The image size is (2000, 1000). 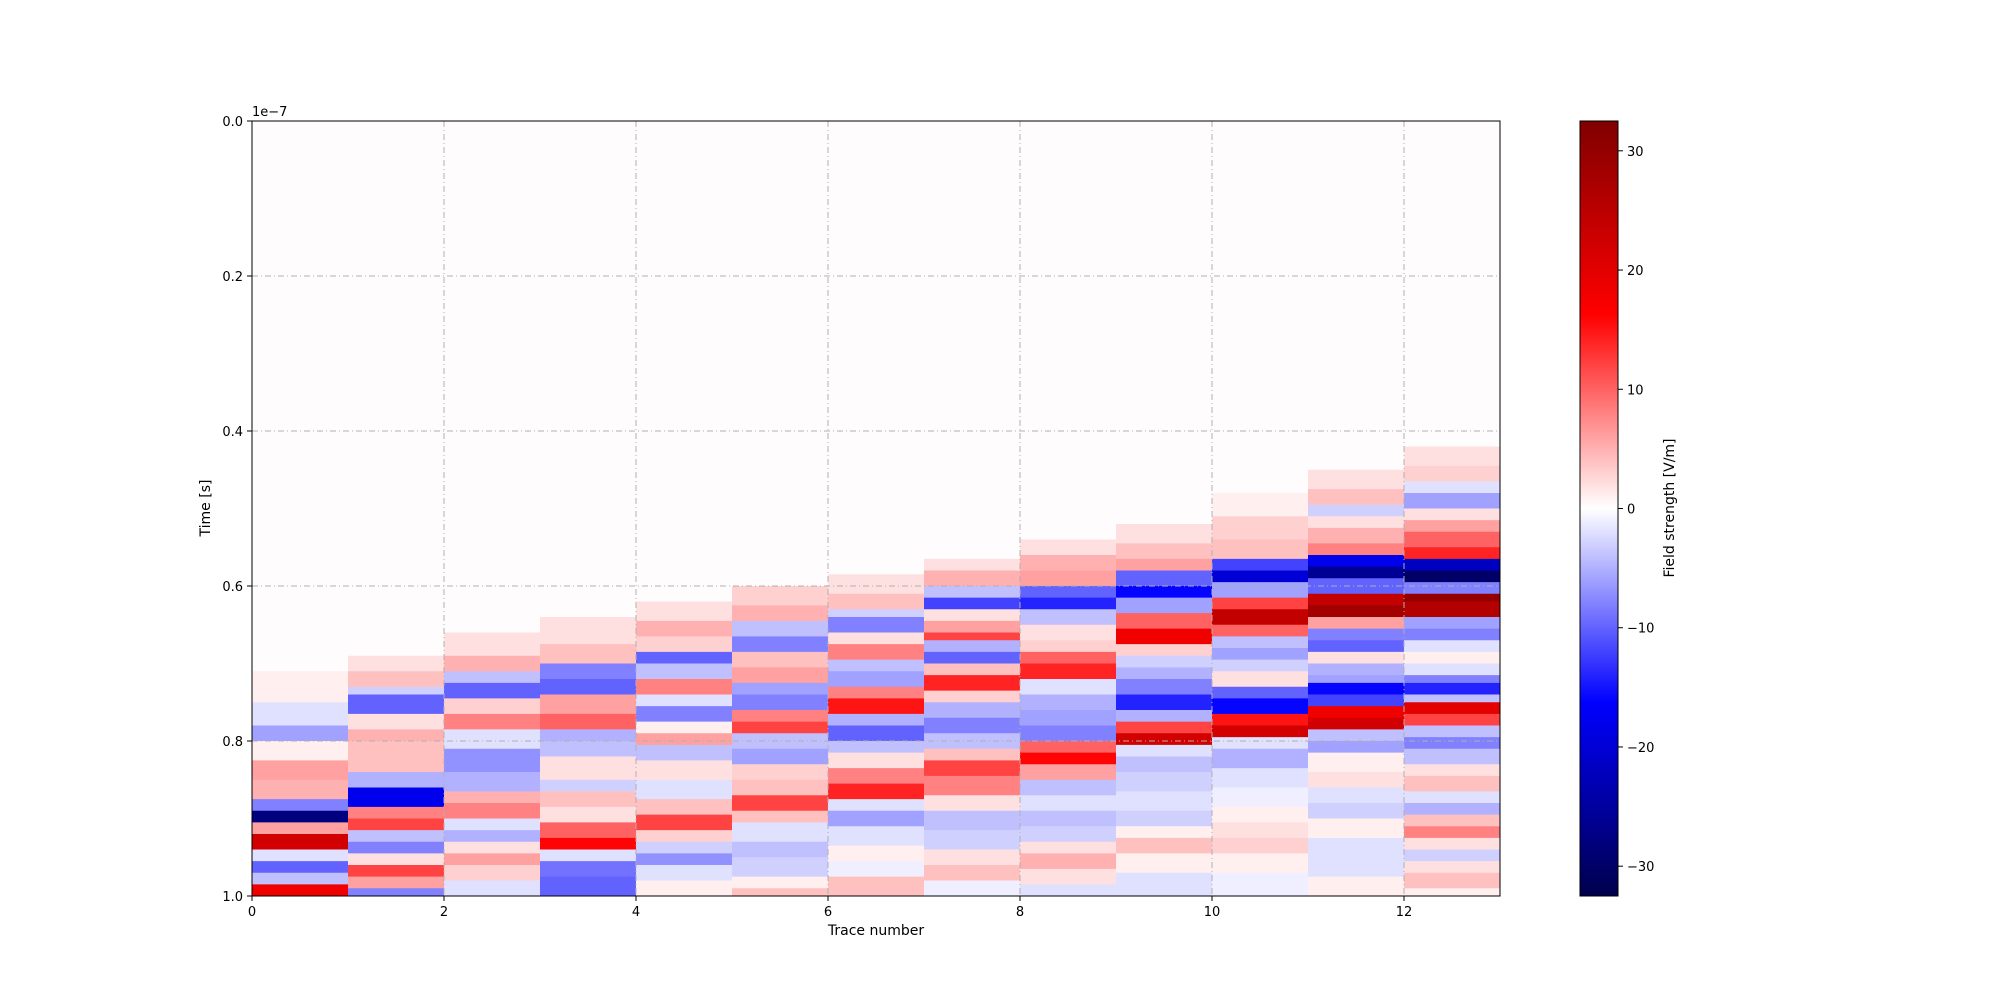 I want to click on colorbar-tick-label: −30, so click(x=1640, y=867).